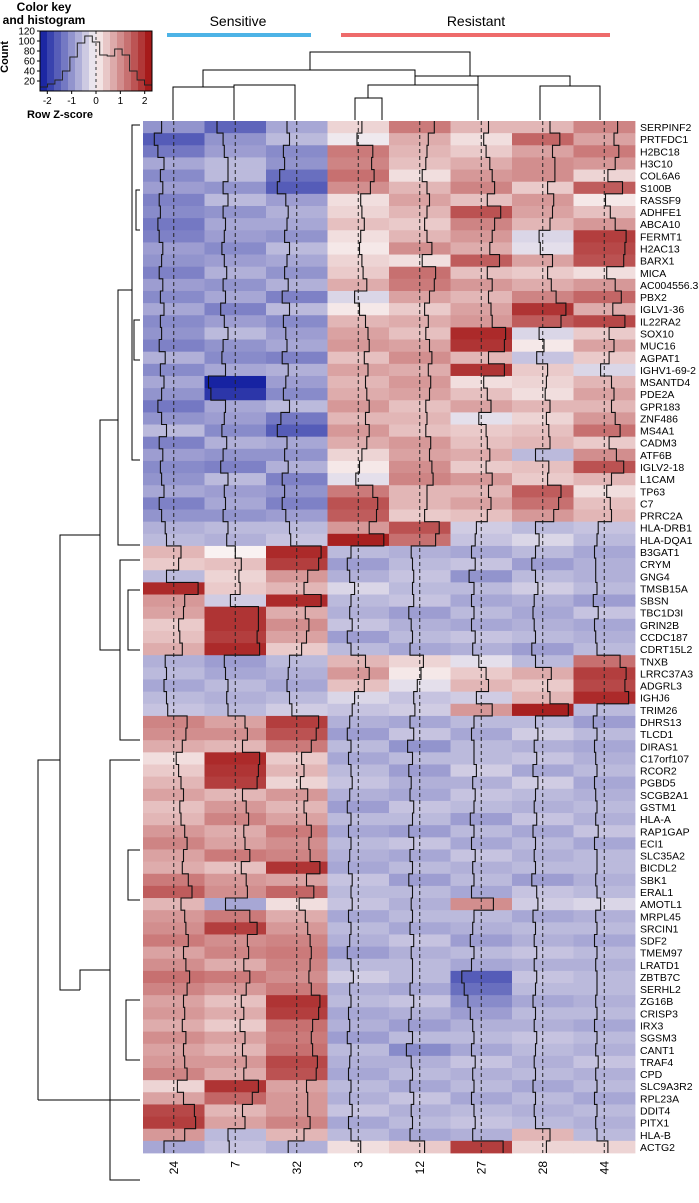 The image size is (699, 1203). I want to click on color-key-histogram, so click(96, 63).